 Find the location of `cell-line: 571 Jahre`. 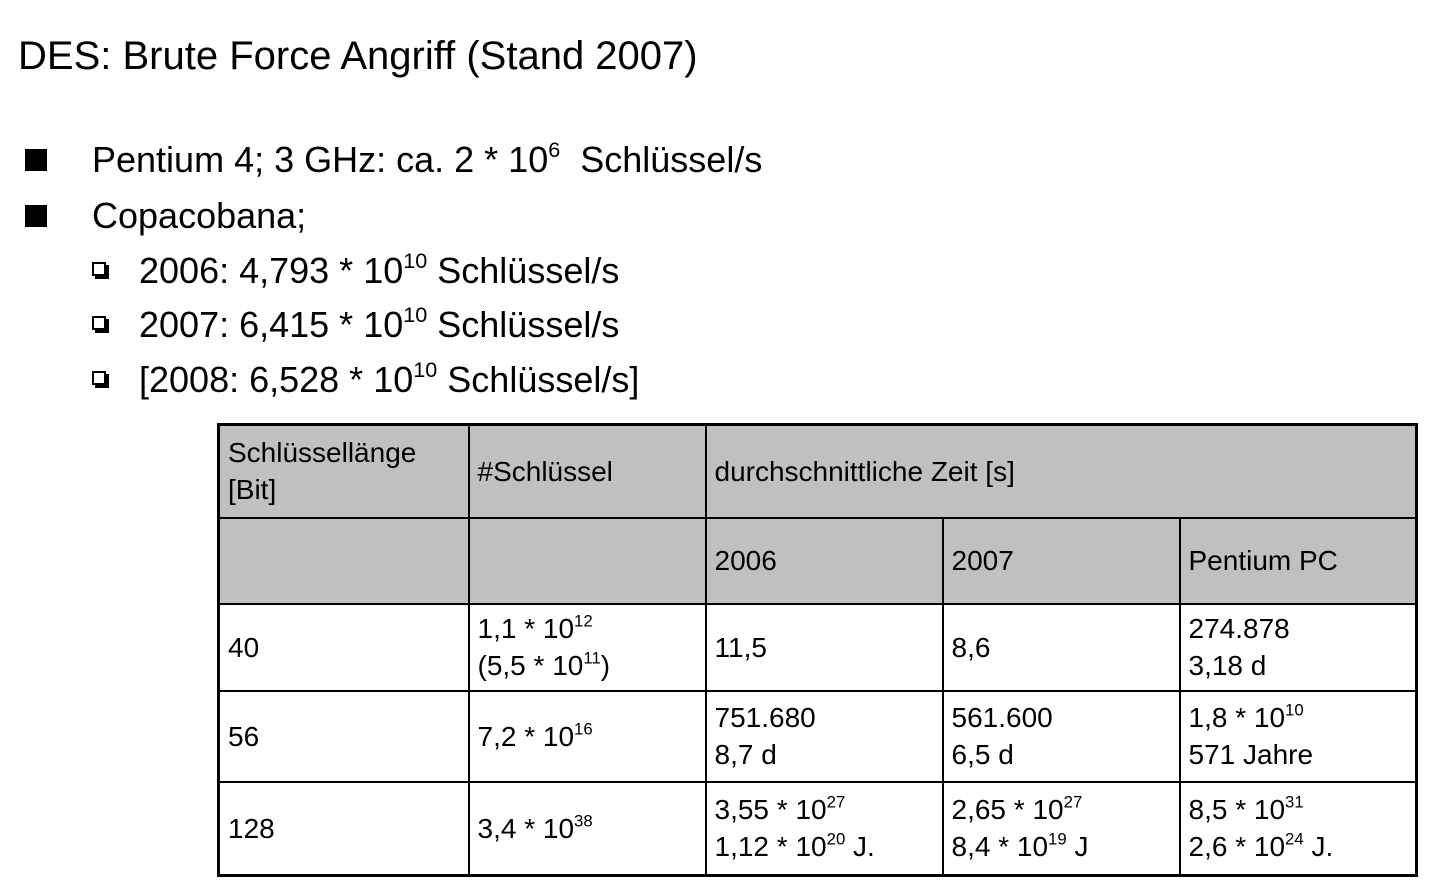

cell-line: 571 Jahre is located at coordinates (1251, 754).